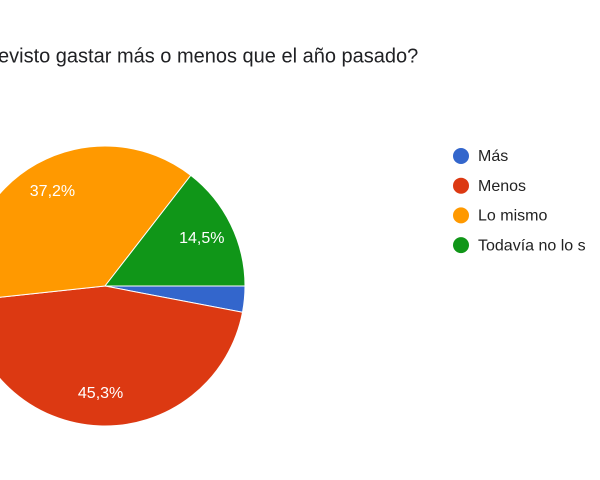  What do you see at coordinates (52, 191) in the screenshot?
I see `slice-label: 37,2%` at bounding box center [52, 191].